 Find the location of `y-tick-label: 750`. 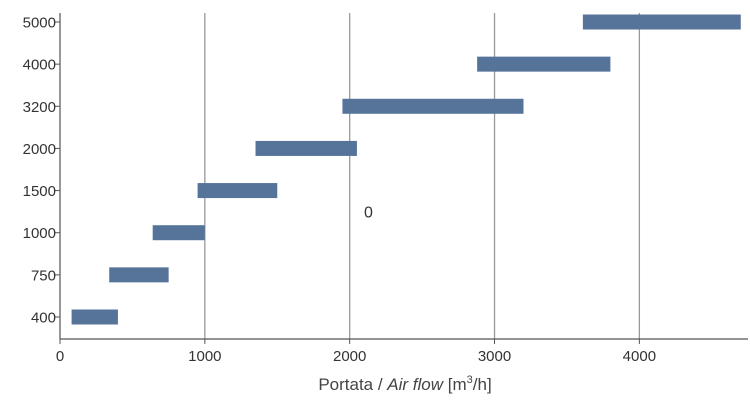

y-tick-label: 750 is located at coordinates (43, 275).